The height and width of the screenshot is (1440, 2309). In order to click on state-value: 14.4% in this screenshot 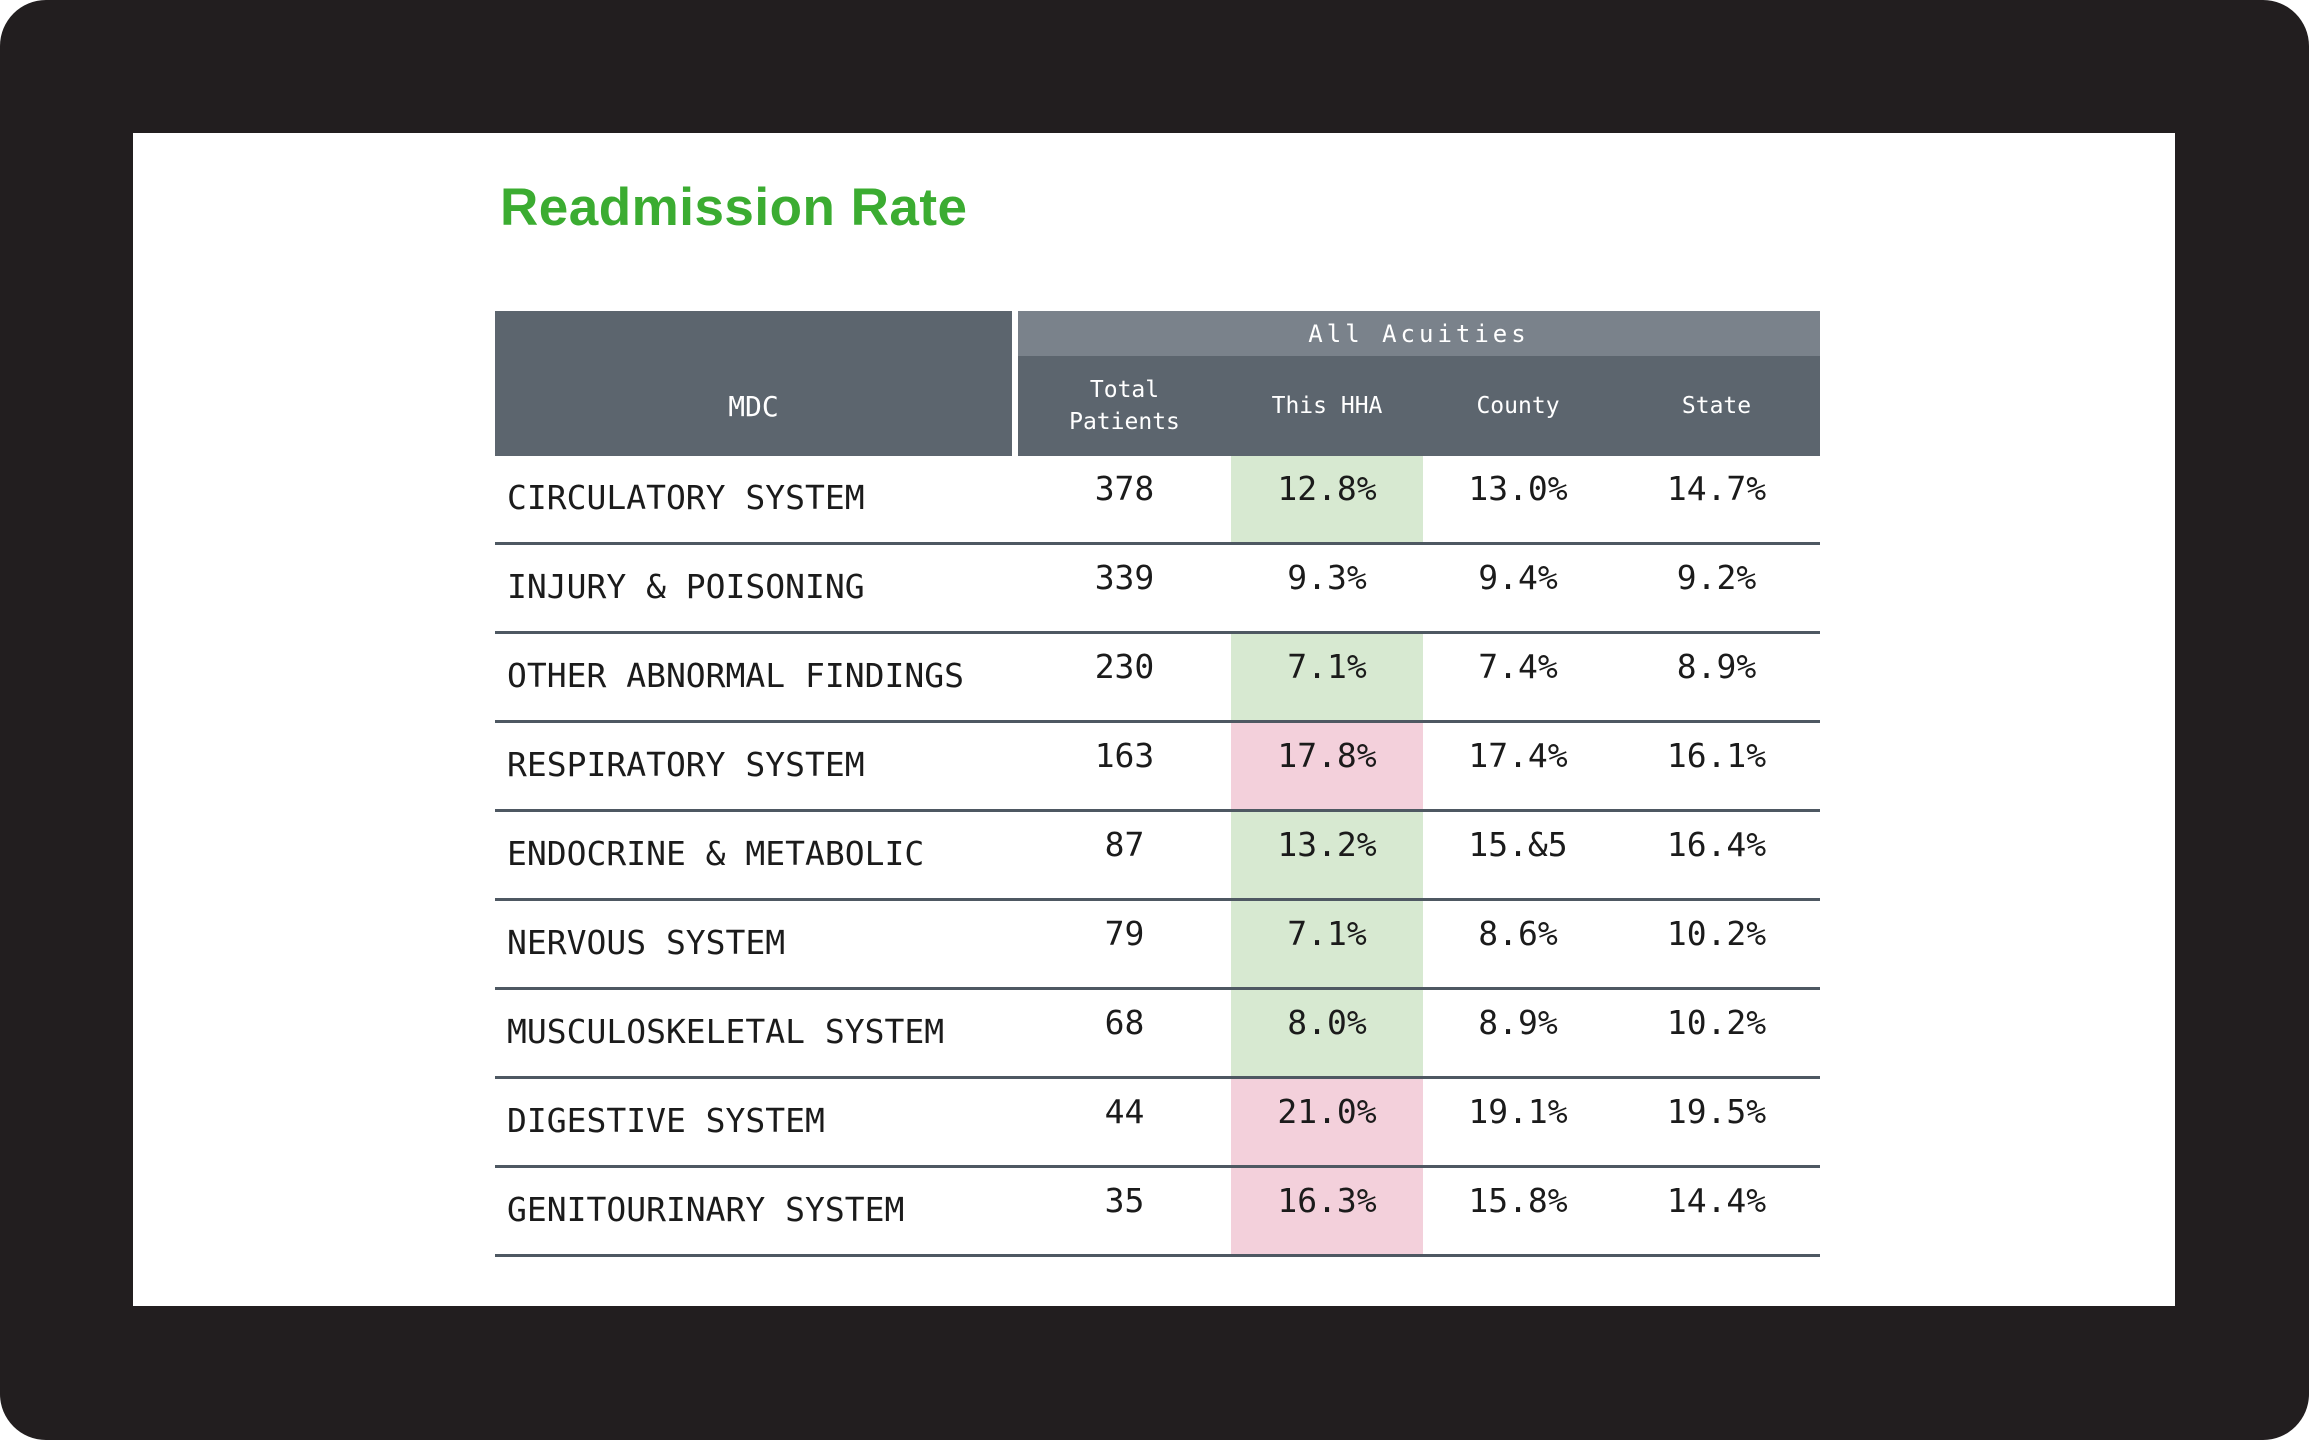, I will do `click(1716, 1200)`.